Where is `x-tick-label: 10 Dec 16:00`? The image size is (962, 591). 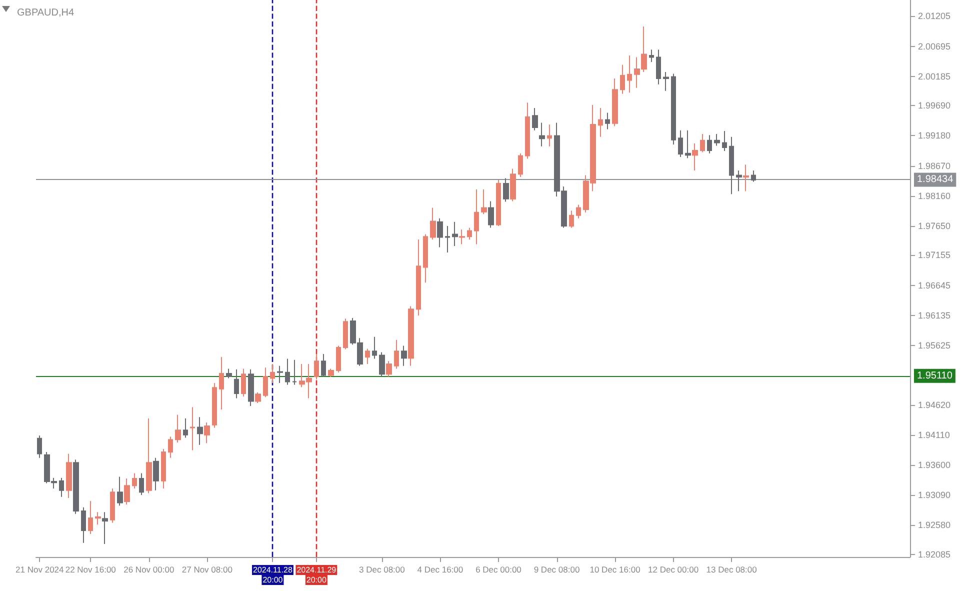
x-tick-label: 10 Dec 16:00 is located at coordinates (615, 569).